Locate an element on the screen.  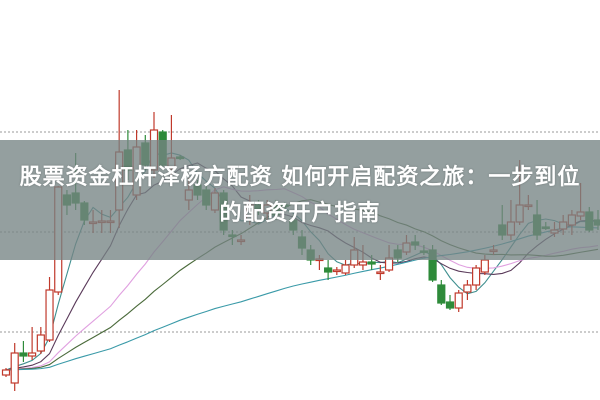
article-title: 股票资金杠杆泽杨方配资 如何开启配资之旅：一步到位的配资开户指南 is located at coordinates (300, 195).